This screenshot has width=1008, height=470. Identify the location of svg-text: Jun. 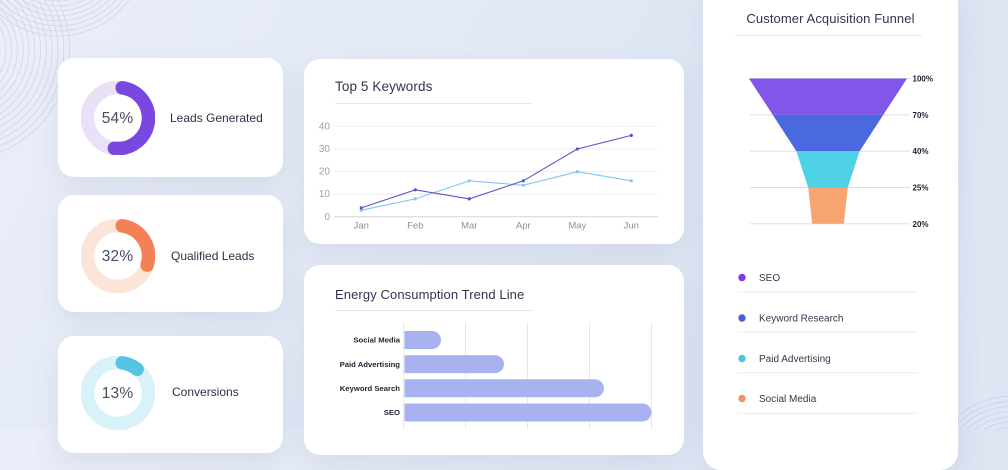
(631, 226).